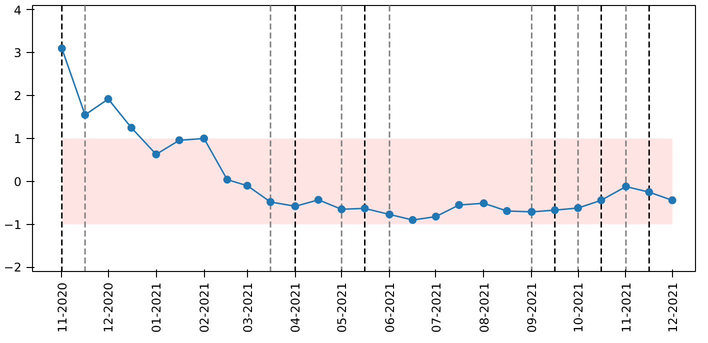 This screenshot has height=343, width=708. Describe the element at coordinates (18, 181) in the screenshot. I see `y-tick-label: 0` at that location.